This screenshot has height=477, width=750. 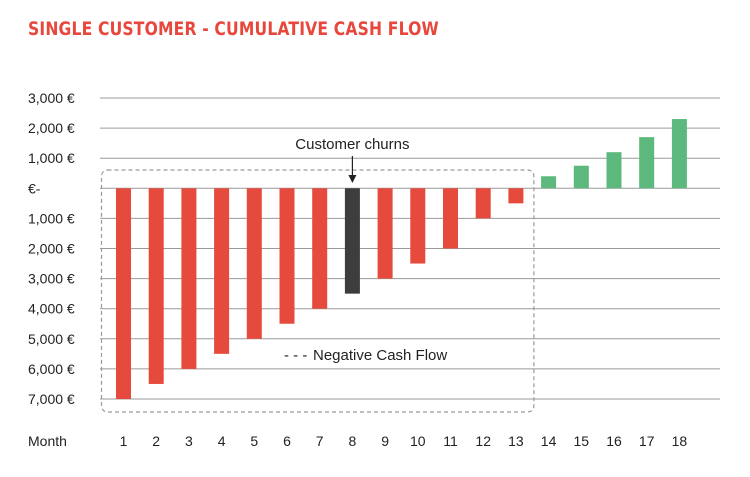 I want to click on x-tick-label: 18, so click(x=680, y=441).